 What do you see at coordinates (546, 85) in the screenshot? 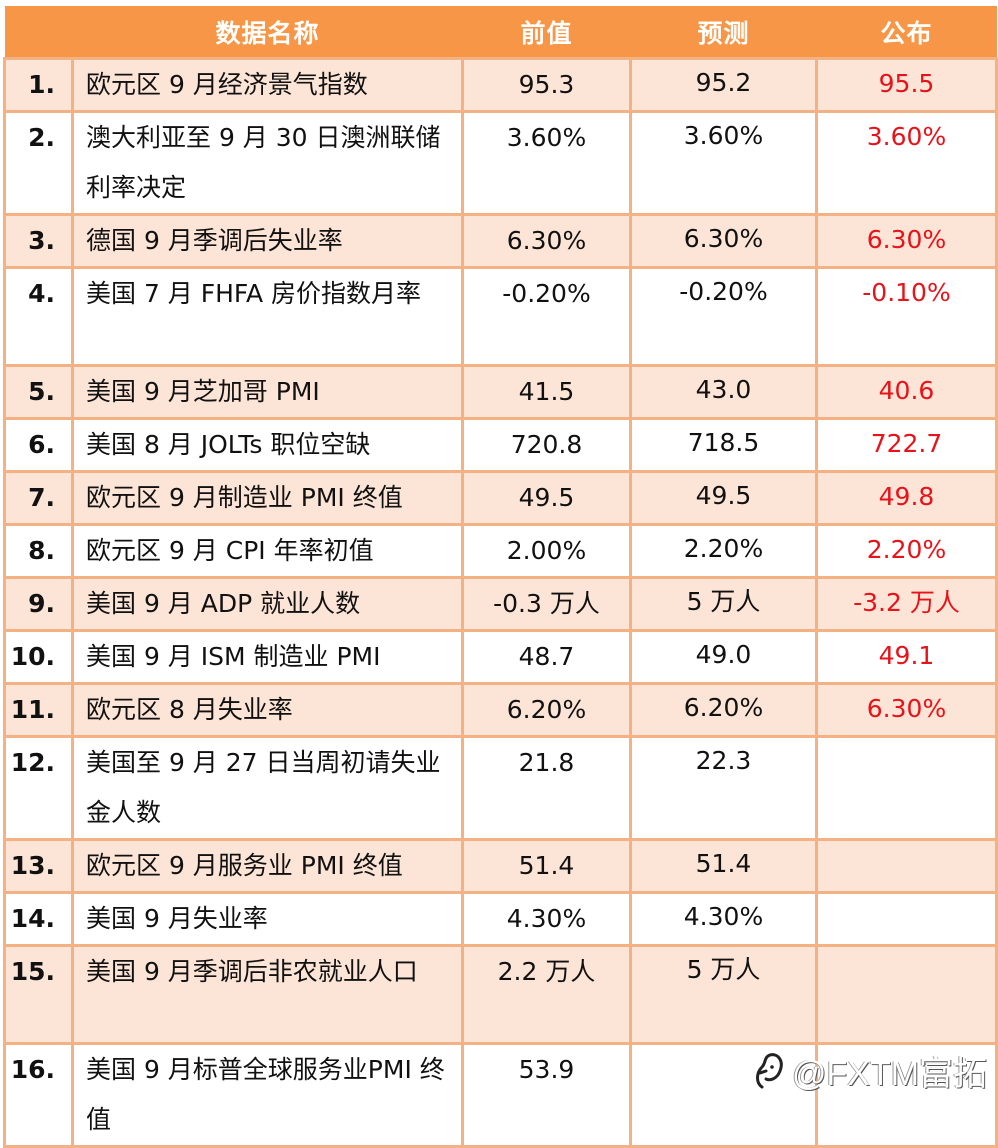
I see `row-previous: 95.3` at bounding box center [546, 85].